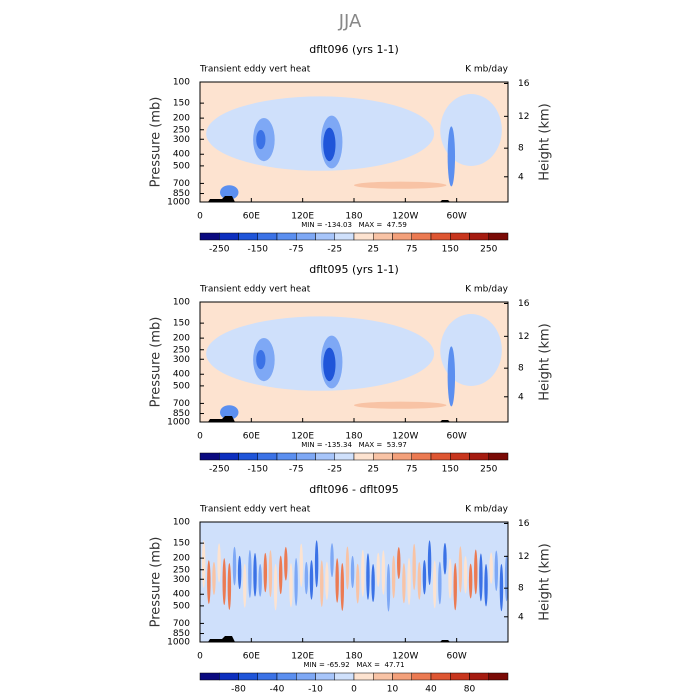 This screenshot has height=700, width=700. What do you see at coordinates (181, 166) in the screenshot?
I see `y-tick-label: 500` at bounding box center [181, 166].